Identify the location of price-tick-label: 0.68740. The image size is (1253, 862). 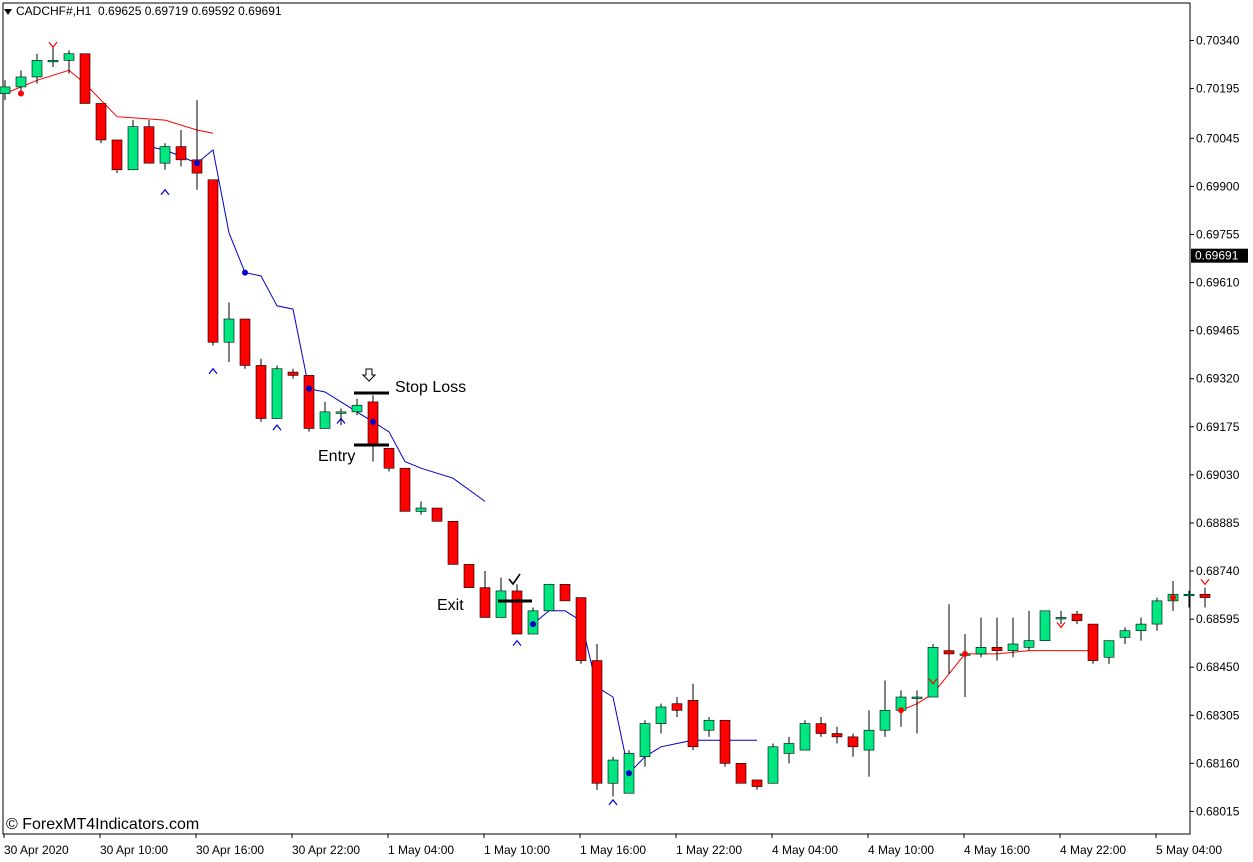
(1218, 571).